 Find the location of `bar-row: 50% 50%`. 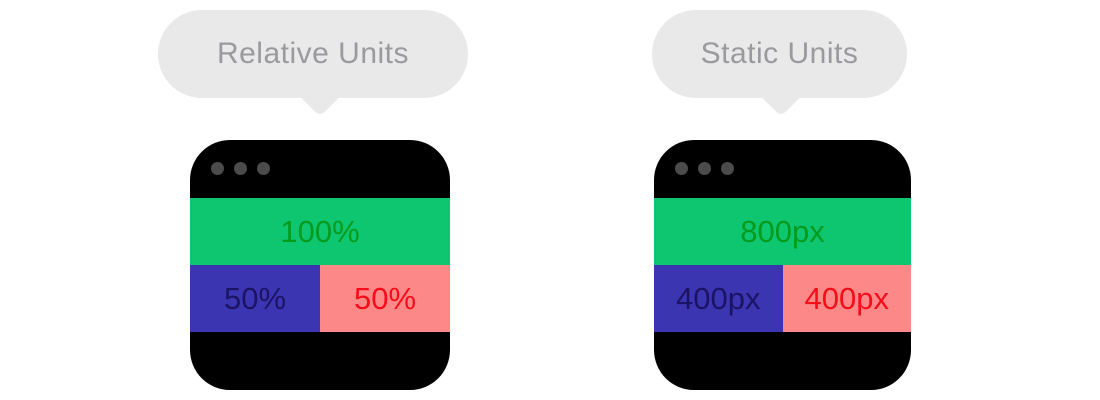

bar-row: 50% 50% is located at coordinates (320, 298).